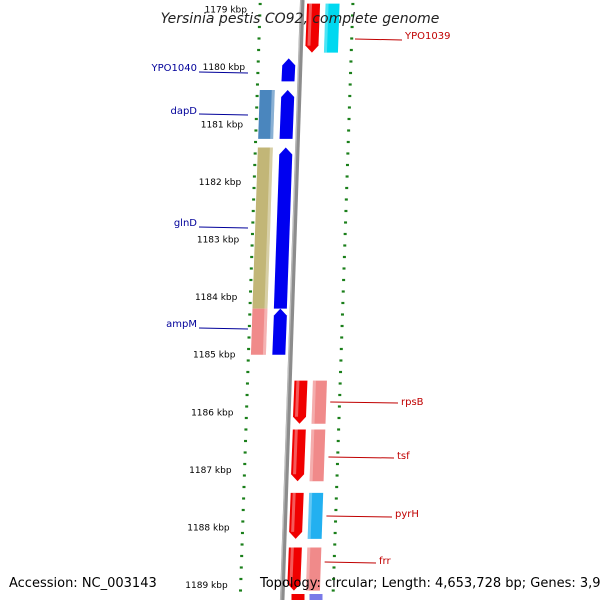 This screenshot has height=600, width=600. I want to click on gene-label-ampM: ampM, so click(181, 324).